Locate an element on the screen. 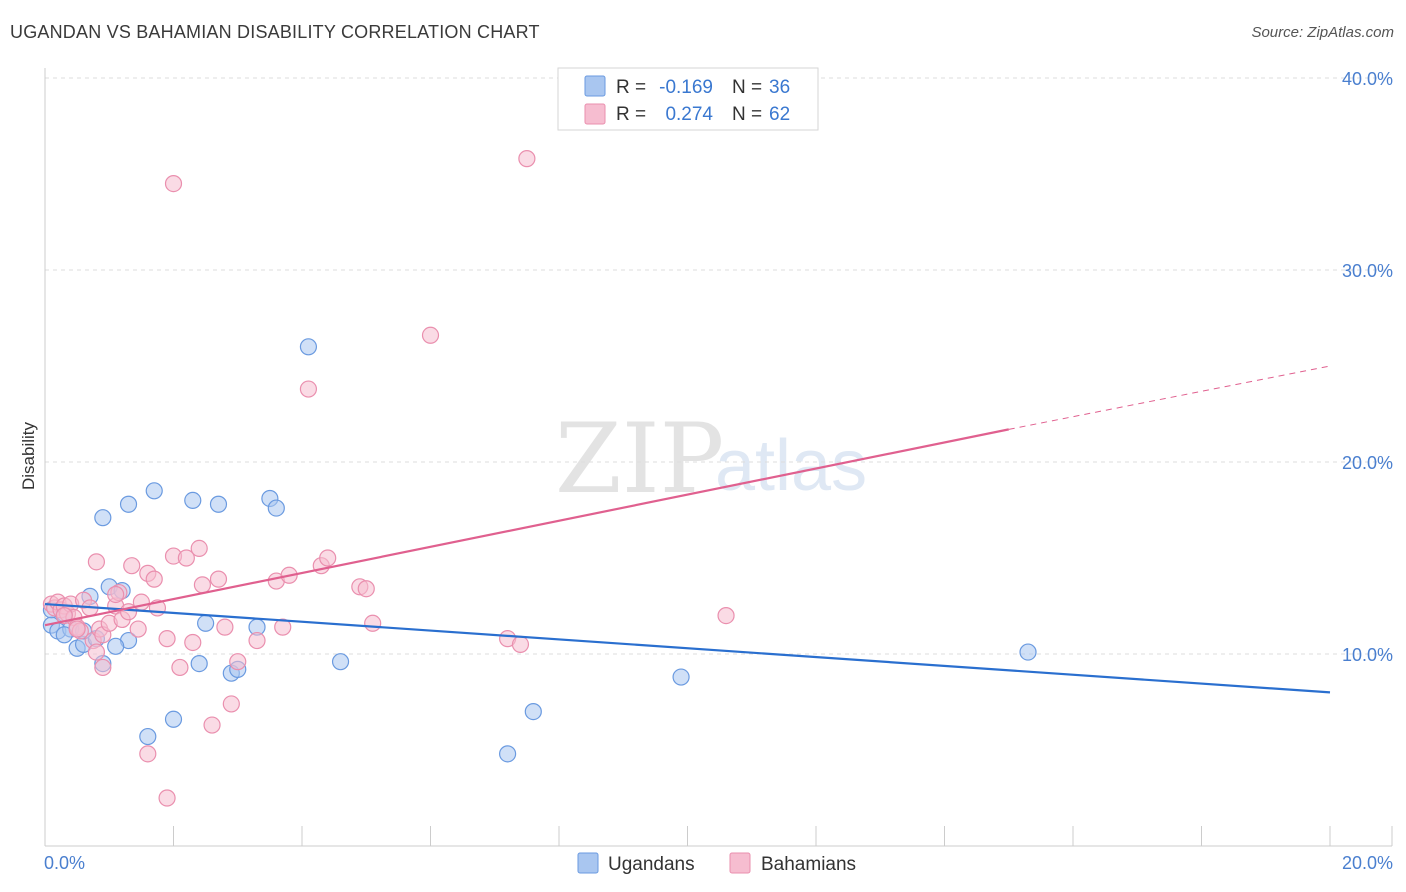 This screenshot has height=892, width=1406. legend-bahamians-label: Bahamians is located at coordinates (808, 864).